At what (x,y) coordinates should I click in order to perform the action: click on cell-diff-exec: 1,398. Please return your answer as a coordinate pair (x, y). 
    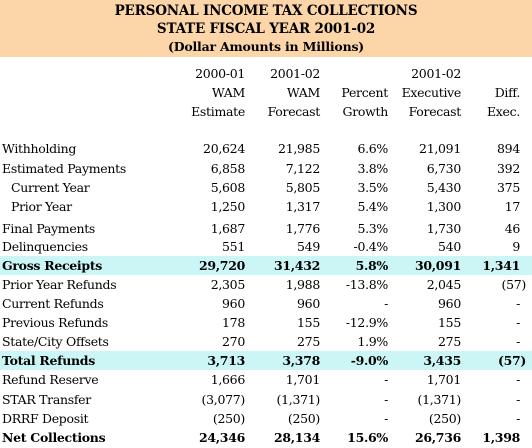
    Looking at the image, I should click on (501, 437).